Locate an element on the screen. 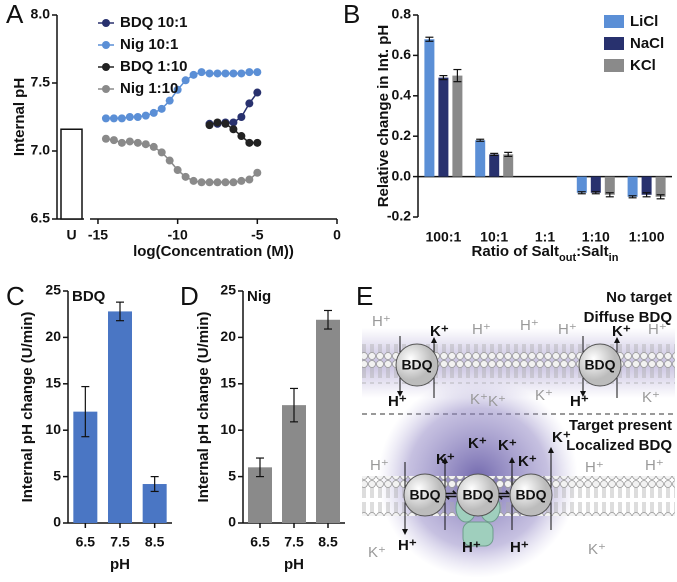 This screenshot has width=677, height=582. equilibrium: ⇌ is located at coordinates (451, 495).